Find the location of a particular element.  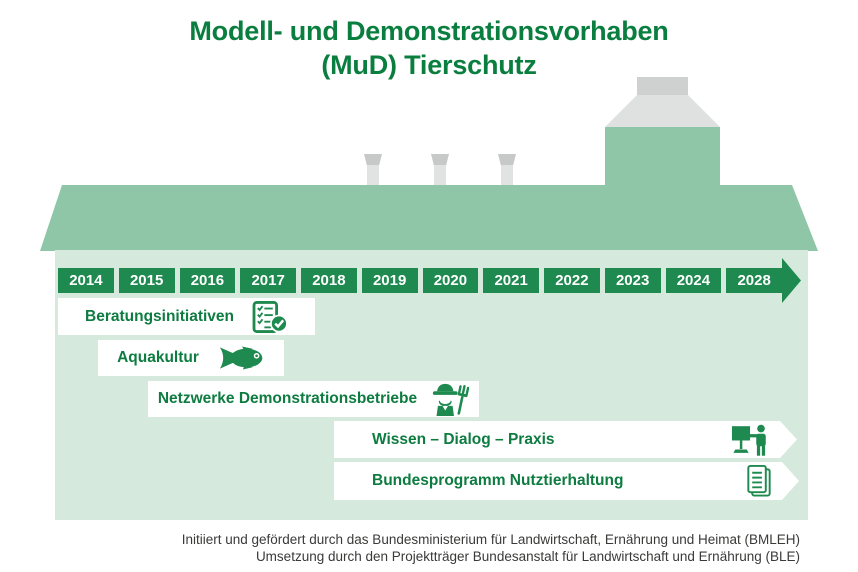

timeline-year: 2023 is located at coordinates (632, 280).